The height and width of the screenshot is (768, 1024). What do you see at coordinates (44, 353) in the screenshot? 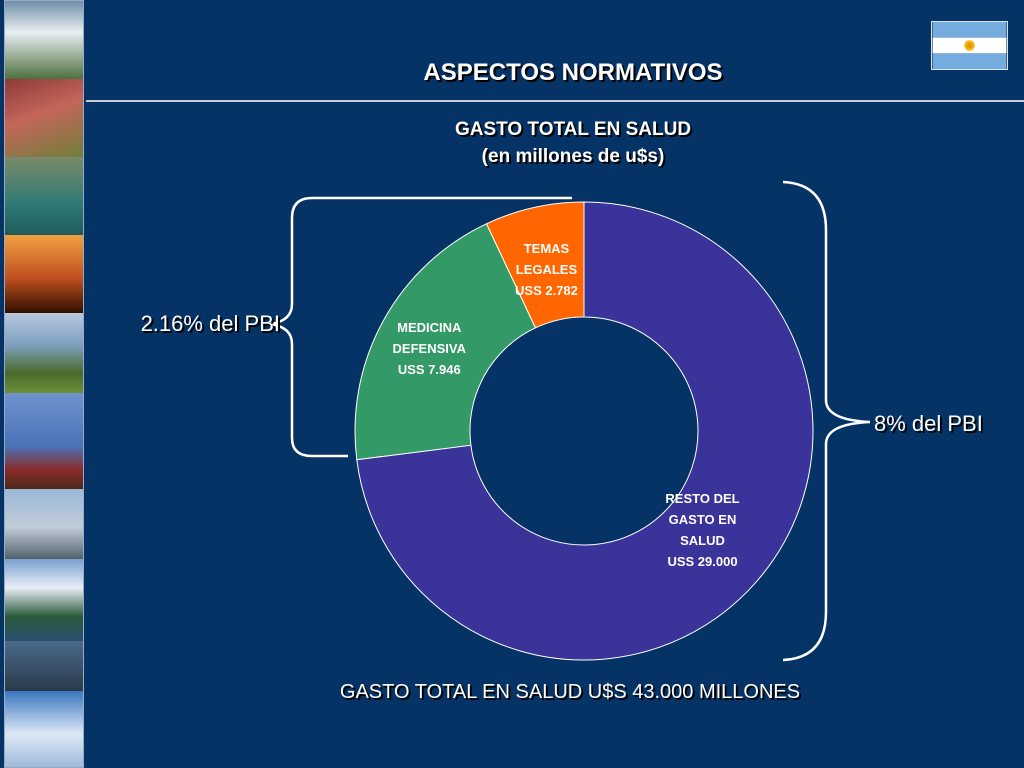
I see `cattle-field-icon` at bounding box center [44, 353].